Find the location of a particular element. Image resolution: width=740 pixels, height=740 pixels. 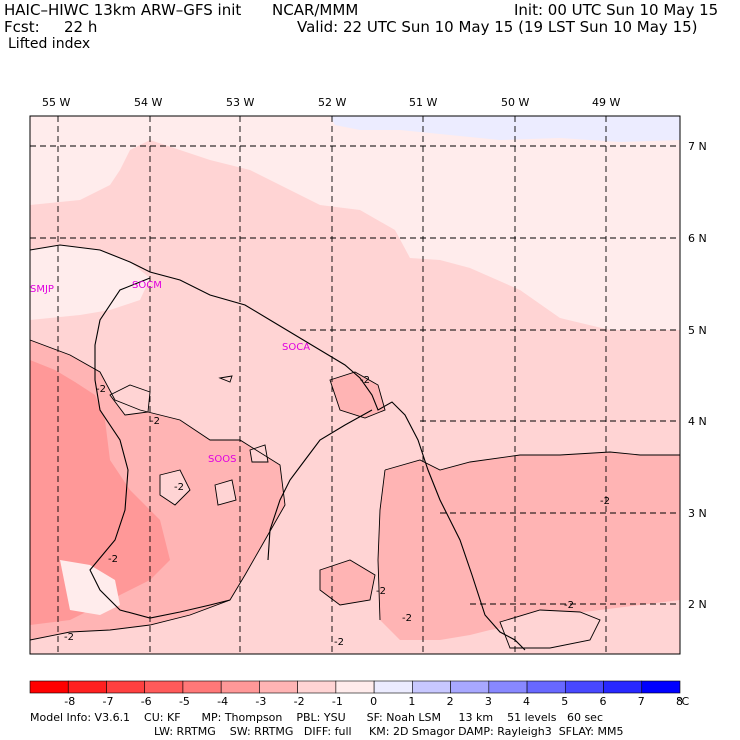

colorbar-tick: 6 is located at coordinates (603, 701).